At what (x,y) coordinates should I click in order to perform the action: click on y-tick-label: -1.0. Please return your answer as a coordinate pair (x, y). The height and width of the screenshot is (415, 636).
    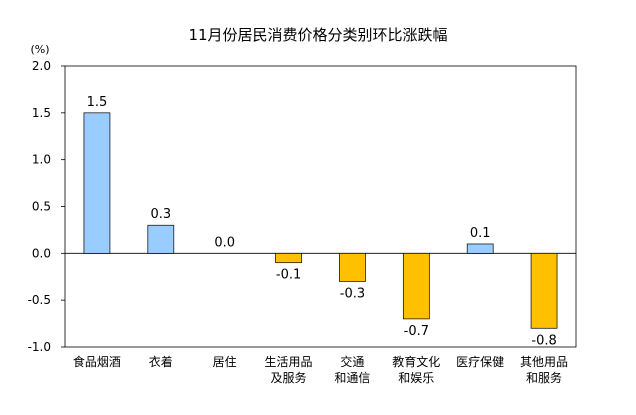
    Looking at the image, I should click on (39, 347).